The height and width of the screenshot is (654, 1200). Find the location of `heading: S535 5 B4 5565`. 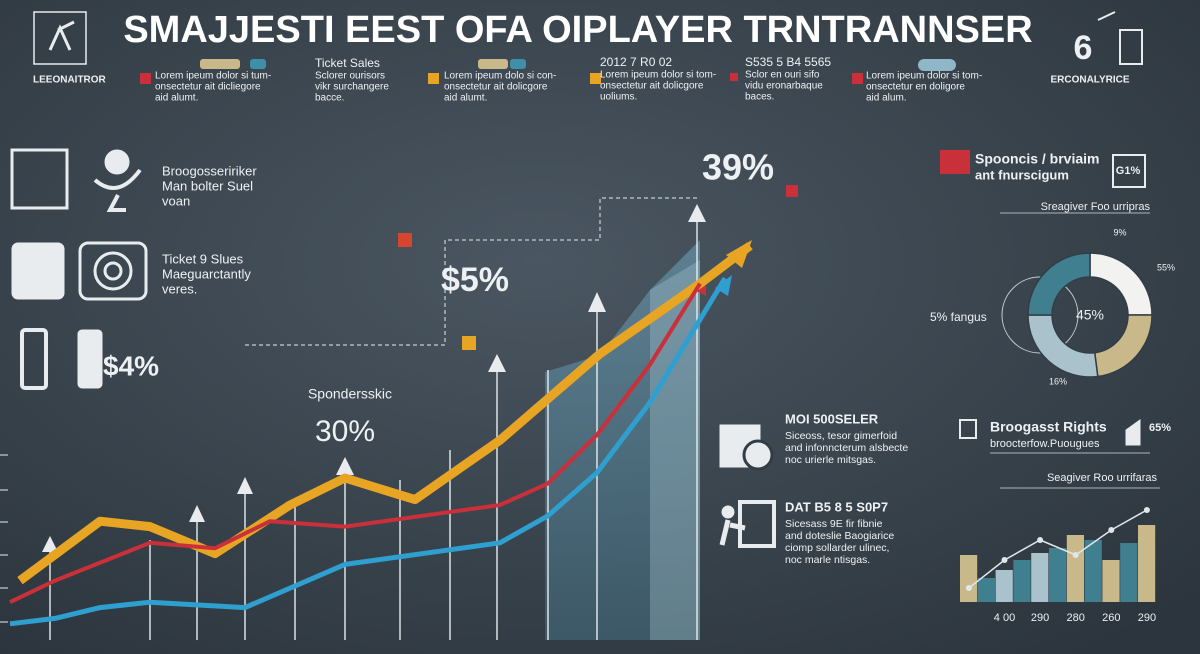

heading: S535 5 B4 5565 is located at coordinates (788, 62).